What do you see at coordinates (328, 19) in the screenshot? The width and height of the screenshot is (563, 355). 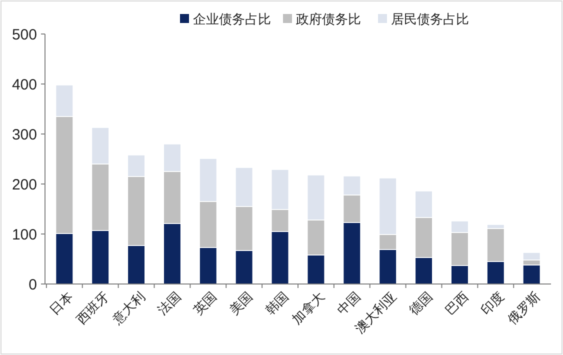 I see `legend-label: 政府债务比` at bounding box center [328, 19].